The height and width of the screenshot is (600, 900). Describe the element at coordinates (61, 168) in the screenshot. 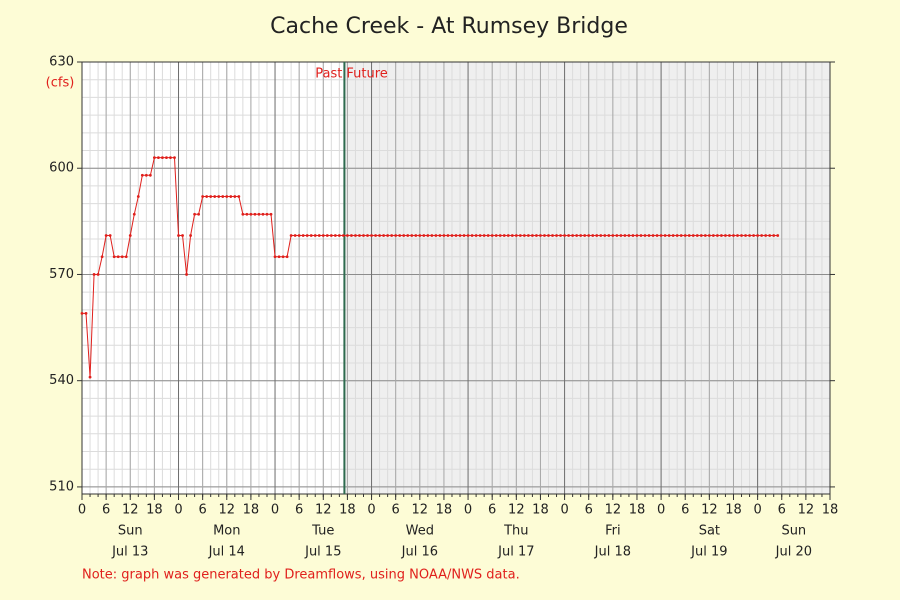

I see `y-tick-label: 600` at that location.